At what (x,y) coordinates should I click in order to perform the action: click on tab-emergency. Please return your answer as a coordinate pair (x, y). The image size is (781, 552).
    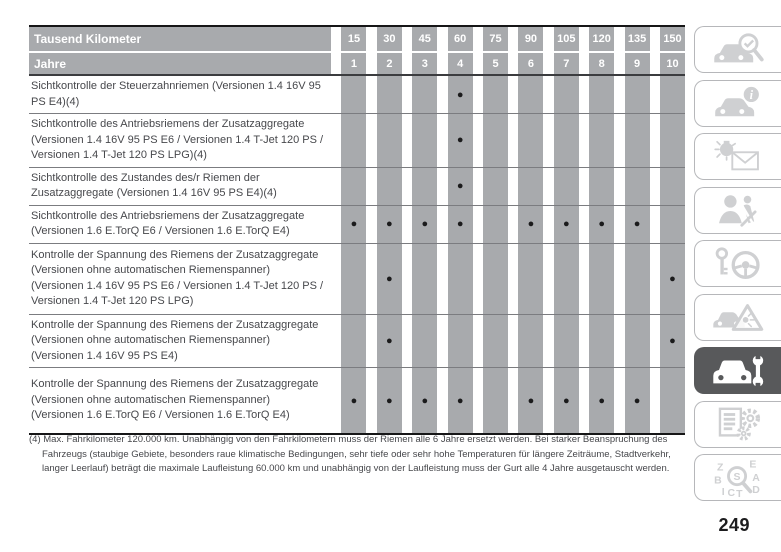
    Looking at the image, I should click on (737, 317).